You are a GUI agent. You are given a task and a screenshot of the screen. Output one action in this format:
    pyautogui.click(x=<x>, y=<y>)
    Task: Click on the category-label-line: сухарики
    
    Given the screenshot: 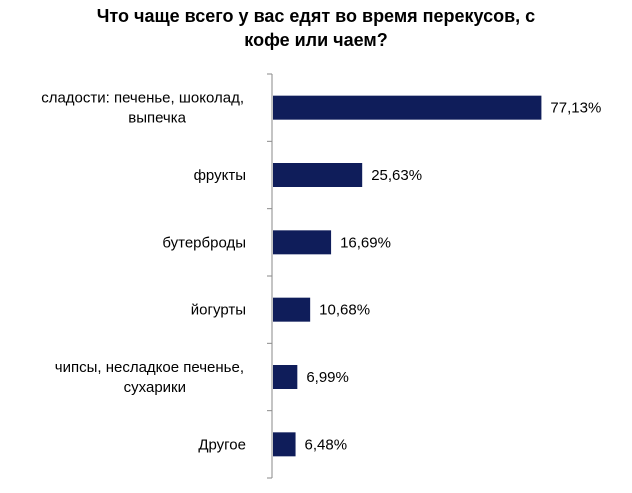 What is the action you would take?
    pyautogui.click(x=155, y=387)
    